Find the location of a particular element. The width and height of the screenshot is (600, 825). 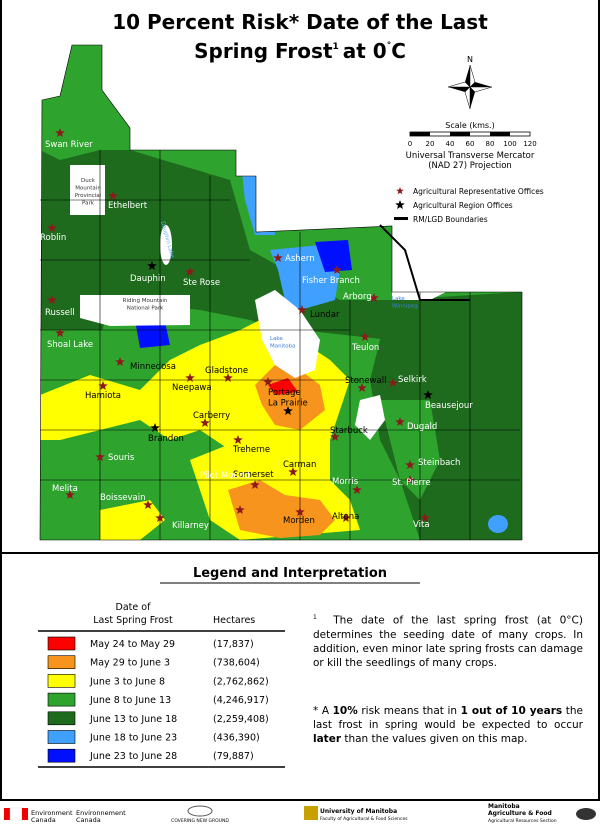

place-label: Hamiota is located at coordinates (103, 396).